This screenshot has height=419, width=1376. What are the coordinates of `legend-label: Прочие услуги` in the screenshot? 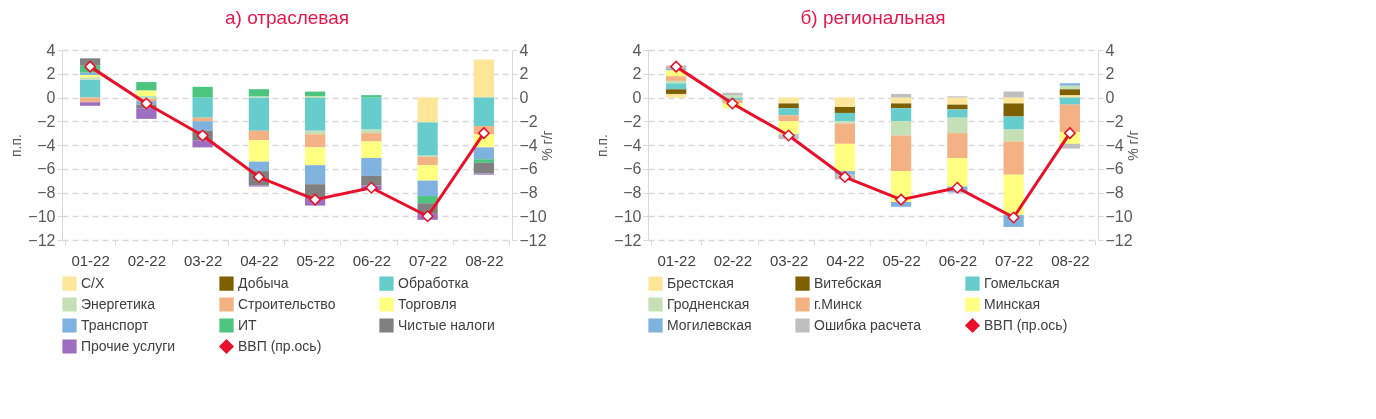 It's located at (128, 345).